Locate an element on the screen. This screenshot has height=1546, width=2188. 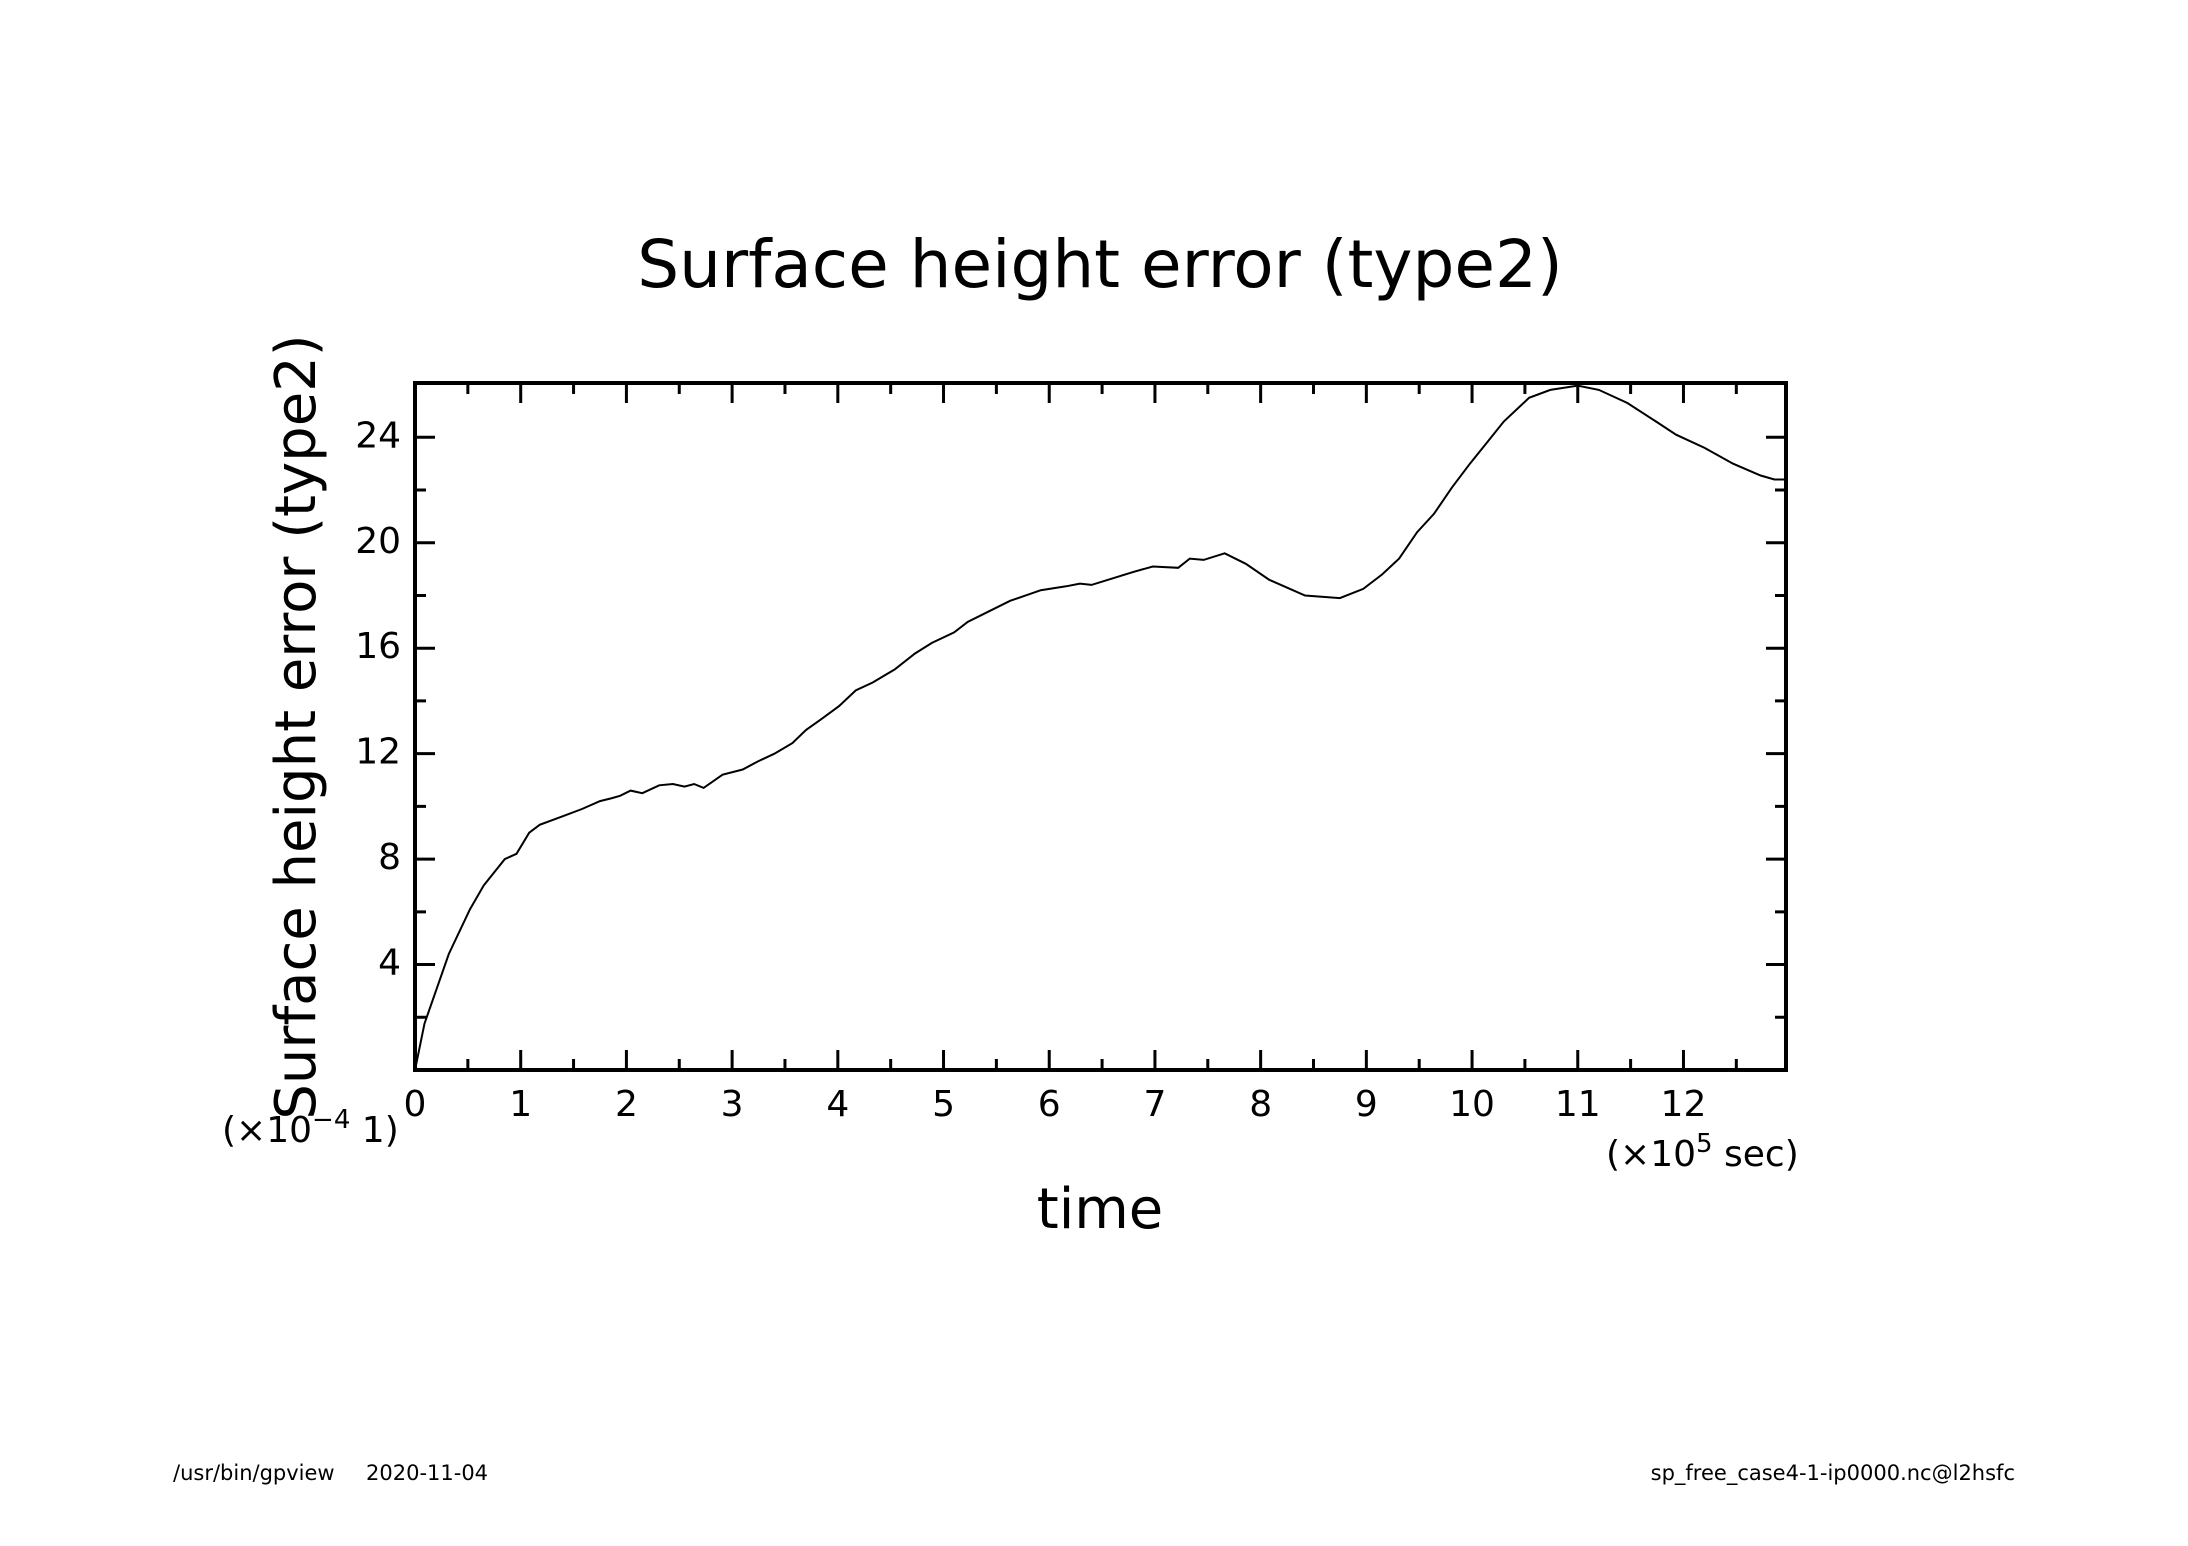
x-tick-label: 12 is located at coordinates (1684, 1104).